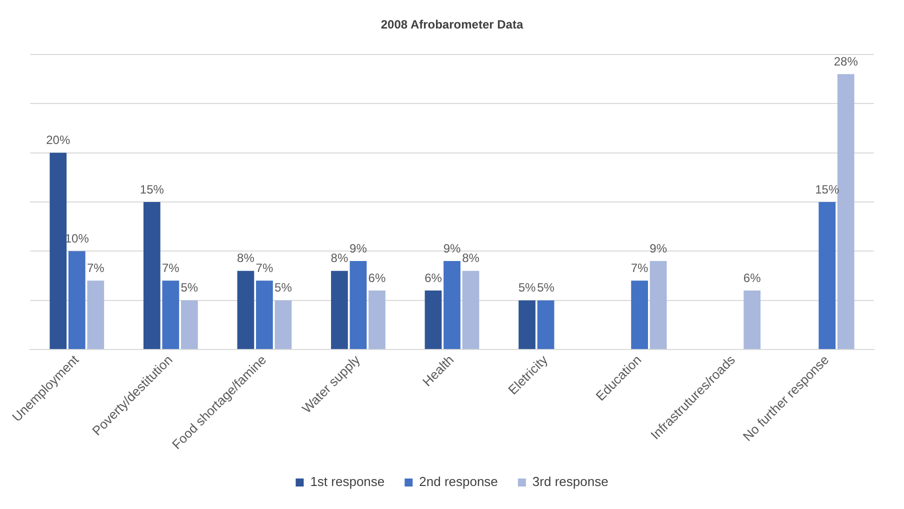 The width and height of the screenshot is (904, 509). Describe the element at coordinates (58, 140) in the screenshot. I see `data-label: 20%` at that location.